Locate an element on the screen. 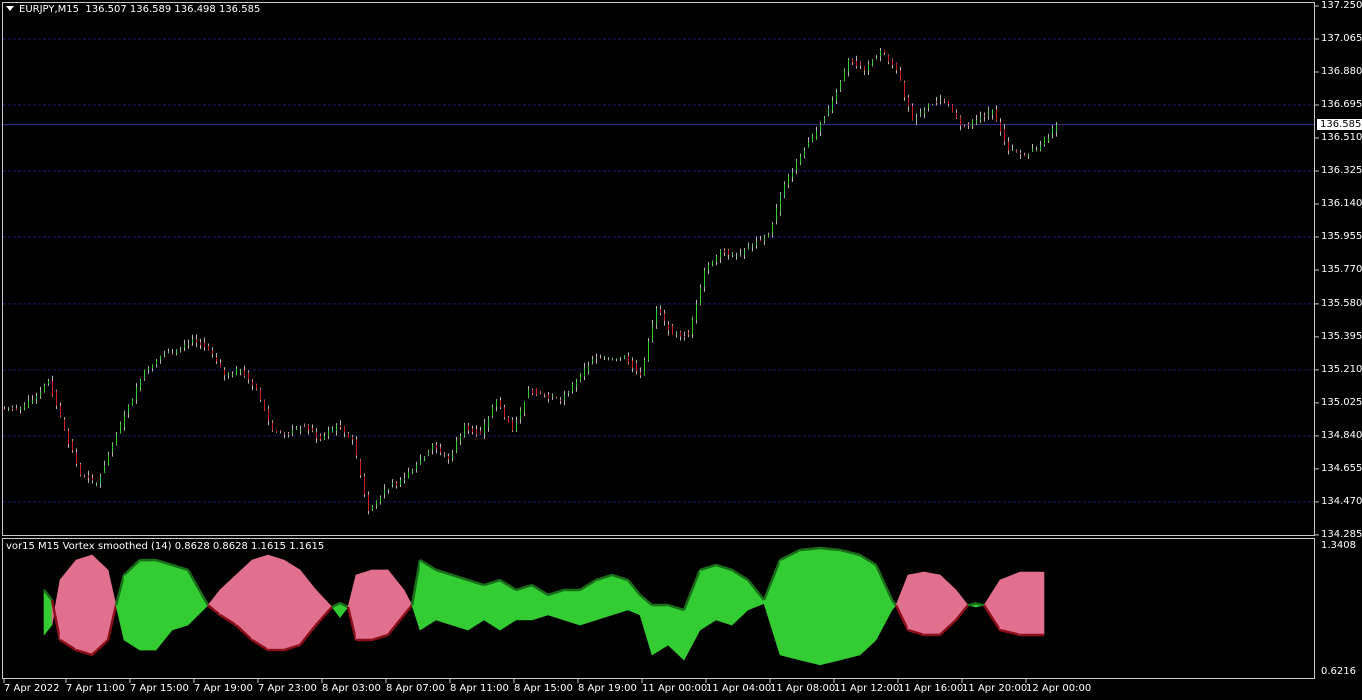  time-tick-label: 7 Apr 23:00 is located at coordinates (287, 688).